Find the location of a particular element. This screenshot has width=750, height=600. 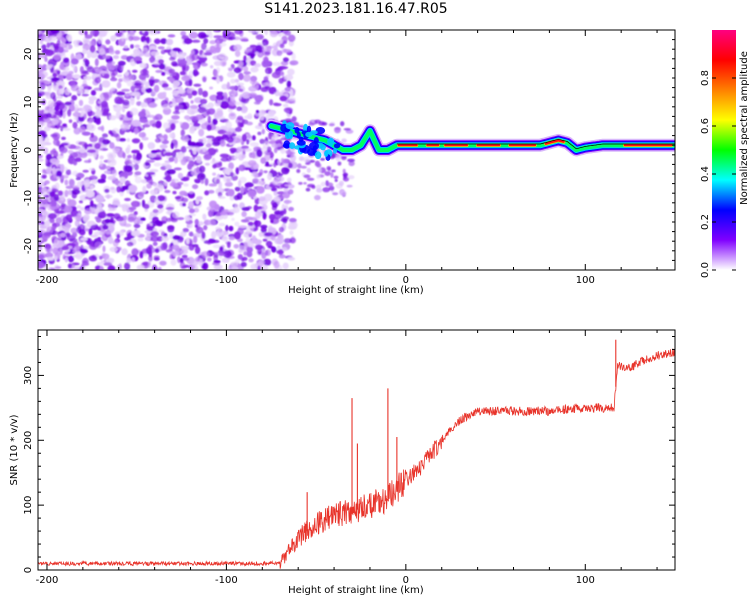

ridge-clump is located at coordinates (301, 142).